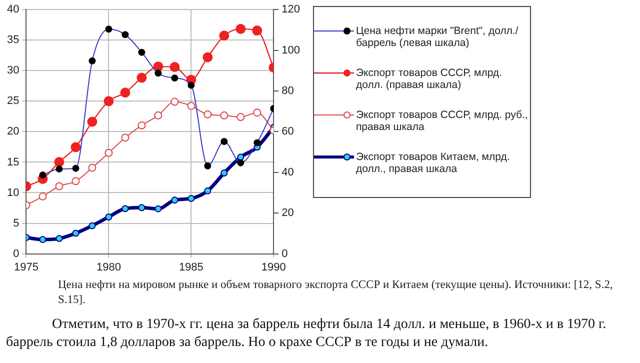 The height and width of the screenshot is (363, 640). Describe the element at coordinates (26, 267) in the screenshot. I see `x-tick-label: 1975` at that location.